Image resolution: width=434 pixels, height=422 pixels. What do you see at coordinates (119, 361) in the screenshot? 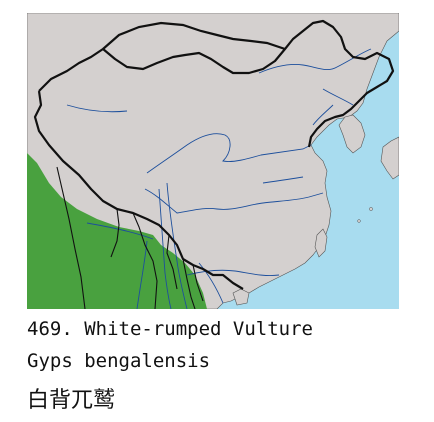
I see `scientific-name: Gyps bengalensis` at bounding box center [119, 361].